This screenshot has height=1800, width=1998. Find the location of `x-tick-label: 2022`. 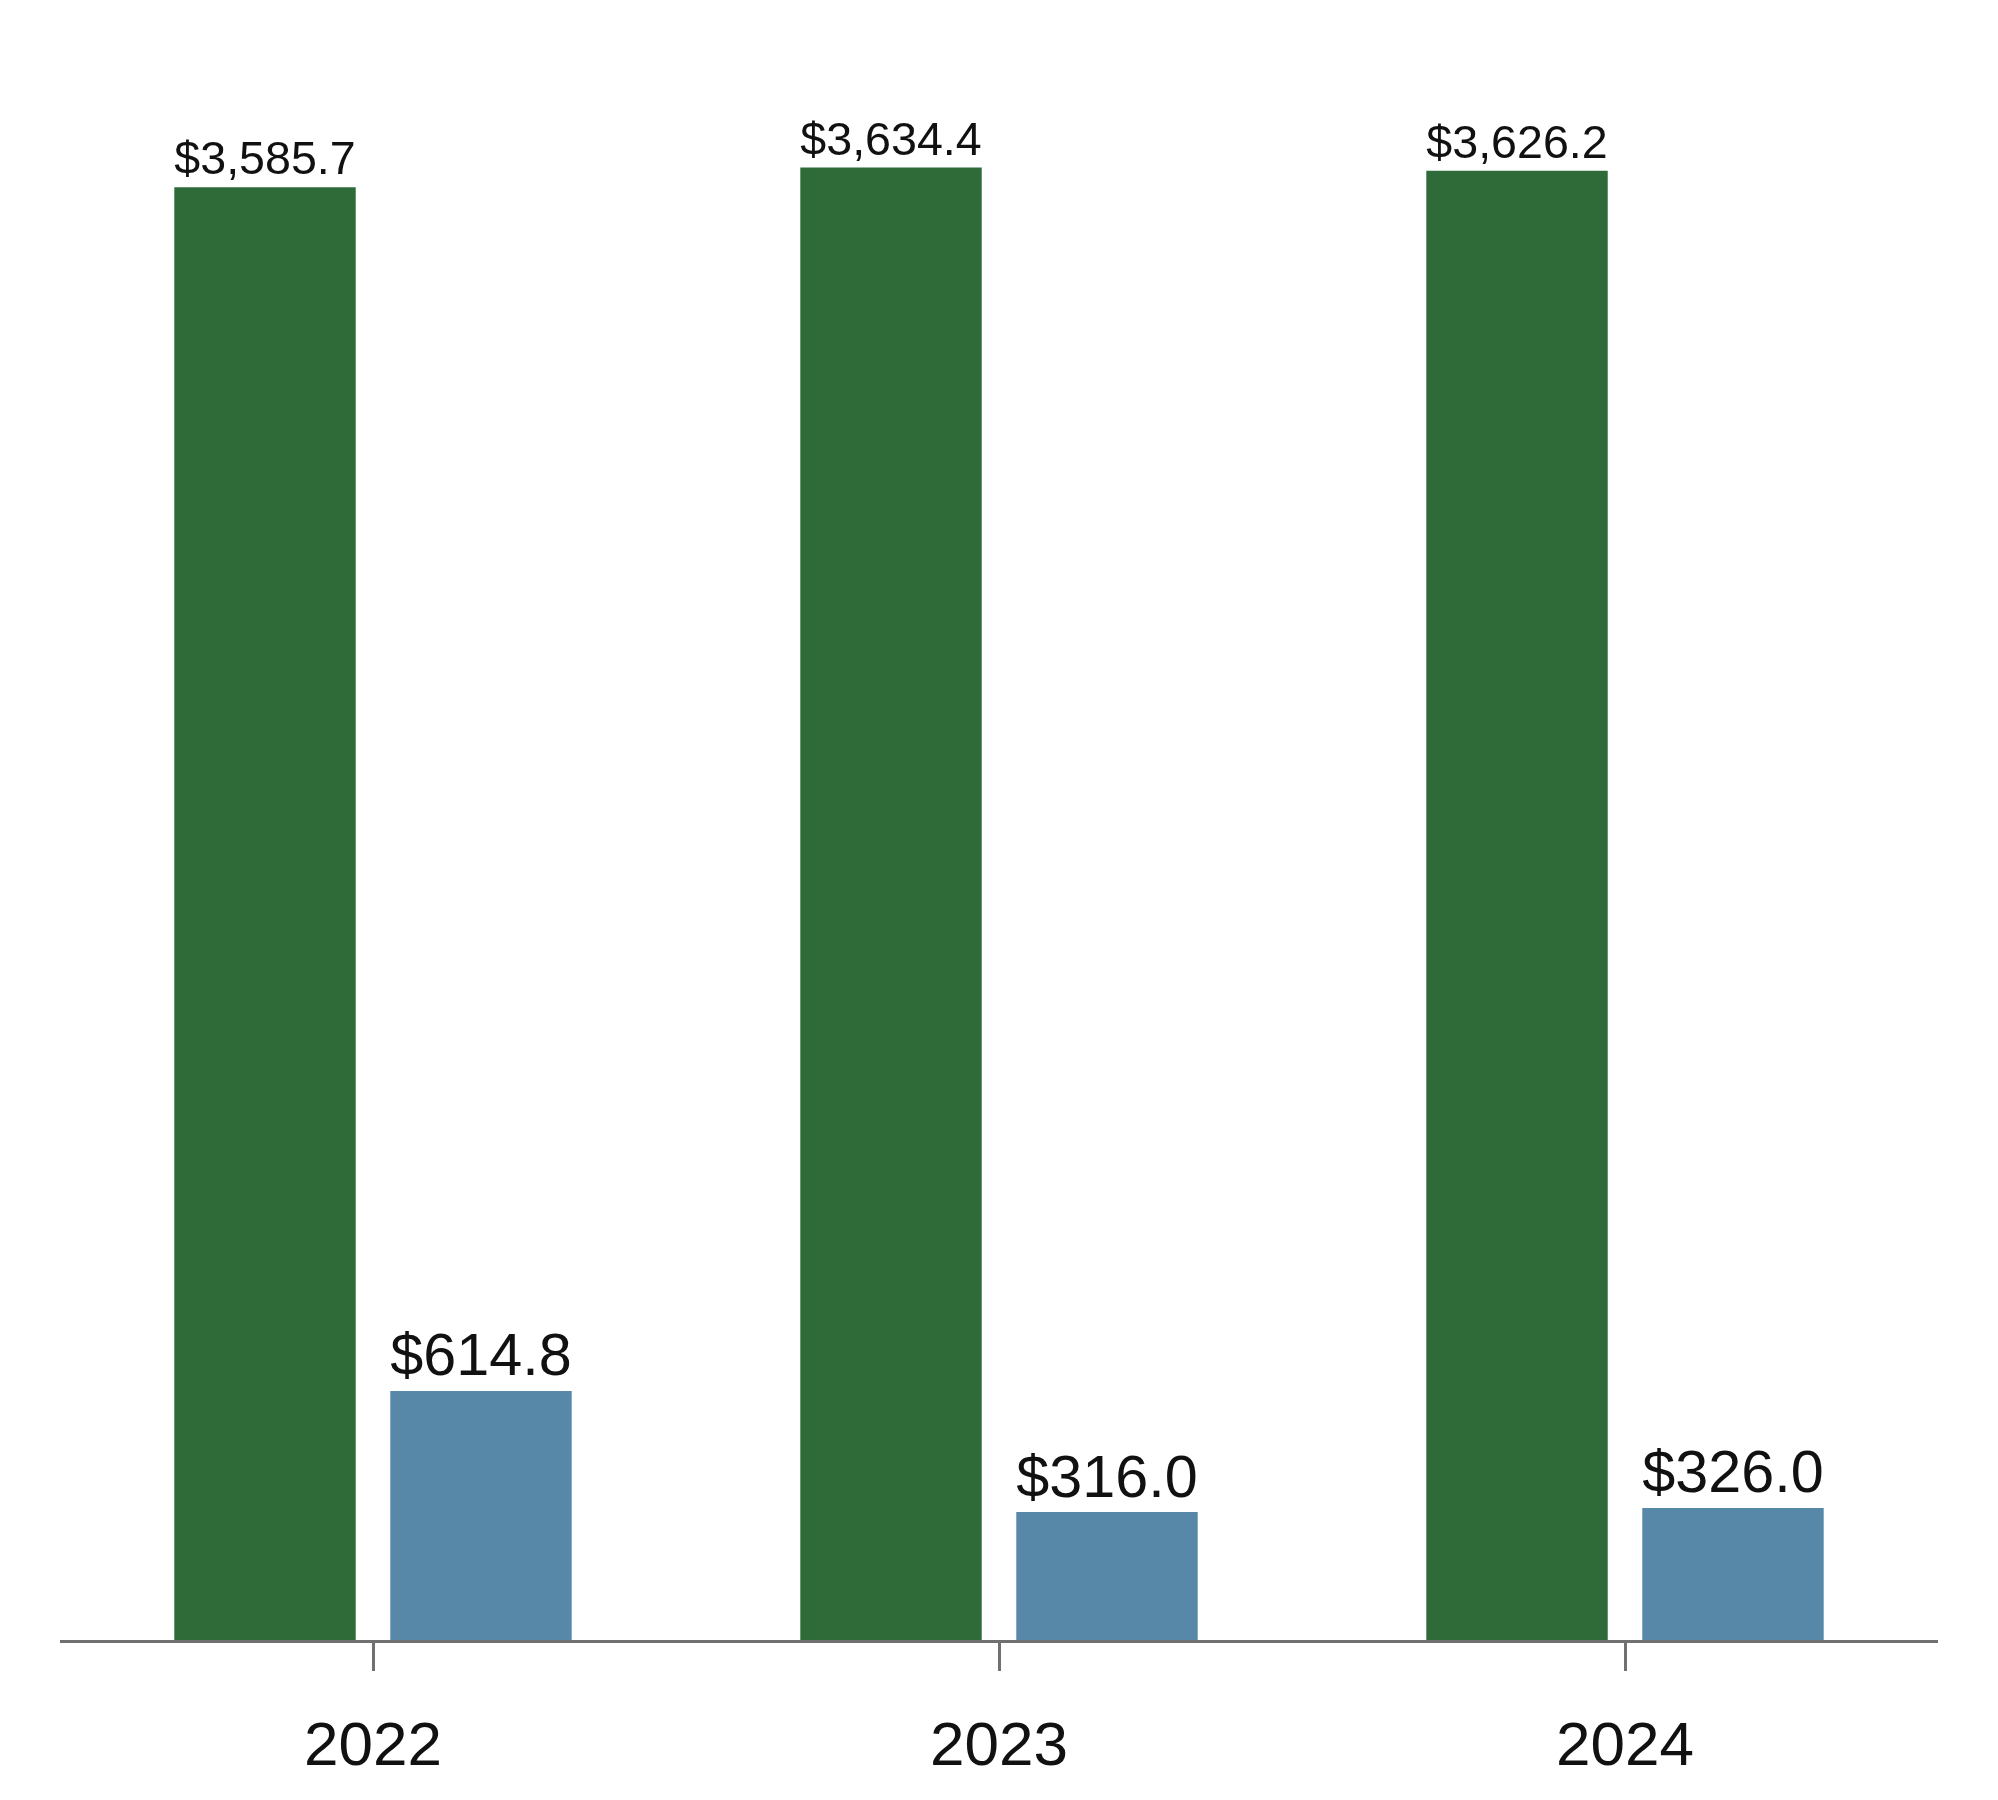

x-tick-label: 2022 is located at coordinates (373, 1744).